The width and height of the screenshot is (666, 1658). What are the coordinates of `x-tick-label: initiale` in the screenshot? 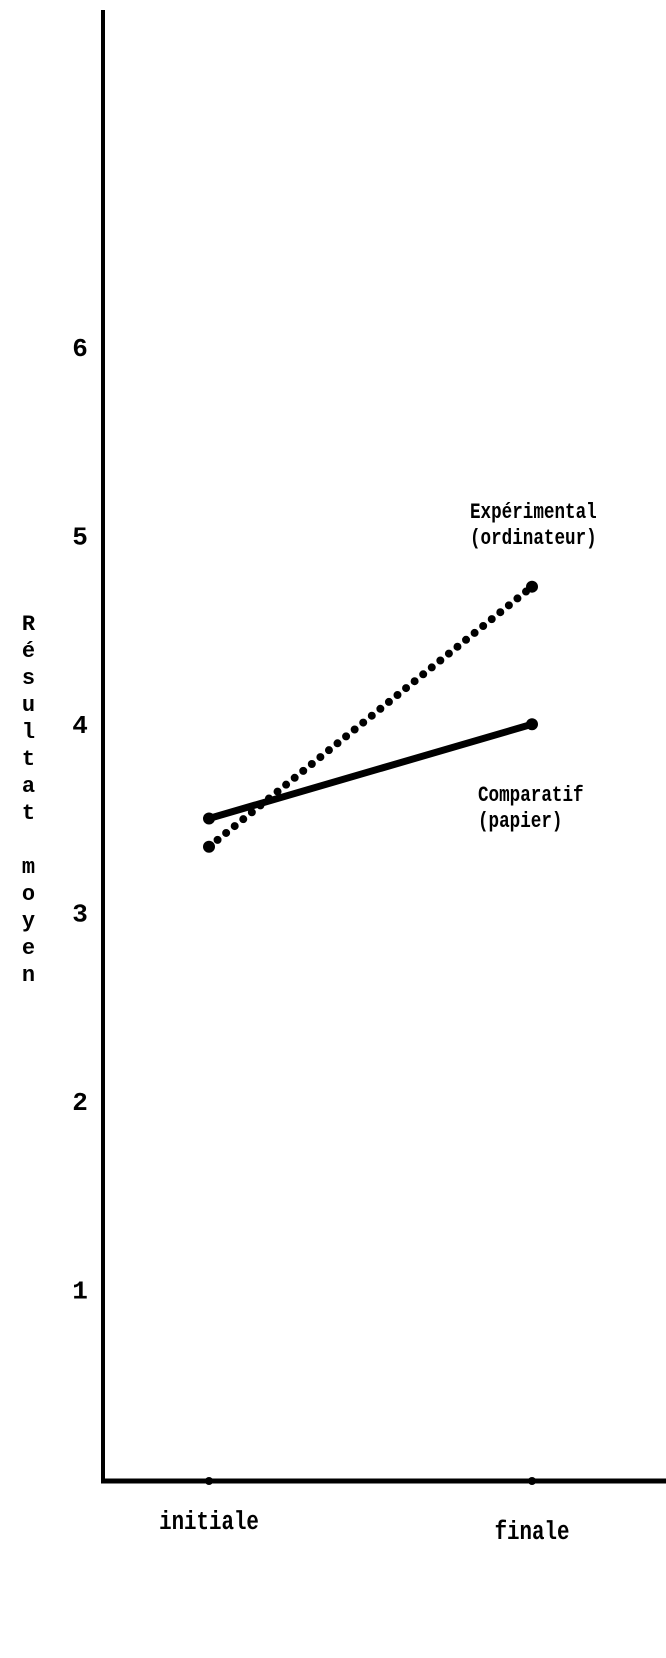 It's located at (209, 1523).